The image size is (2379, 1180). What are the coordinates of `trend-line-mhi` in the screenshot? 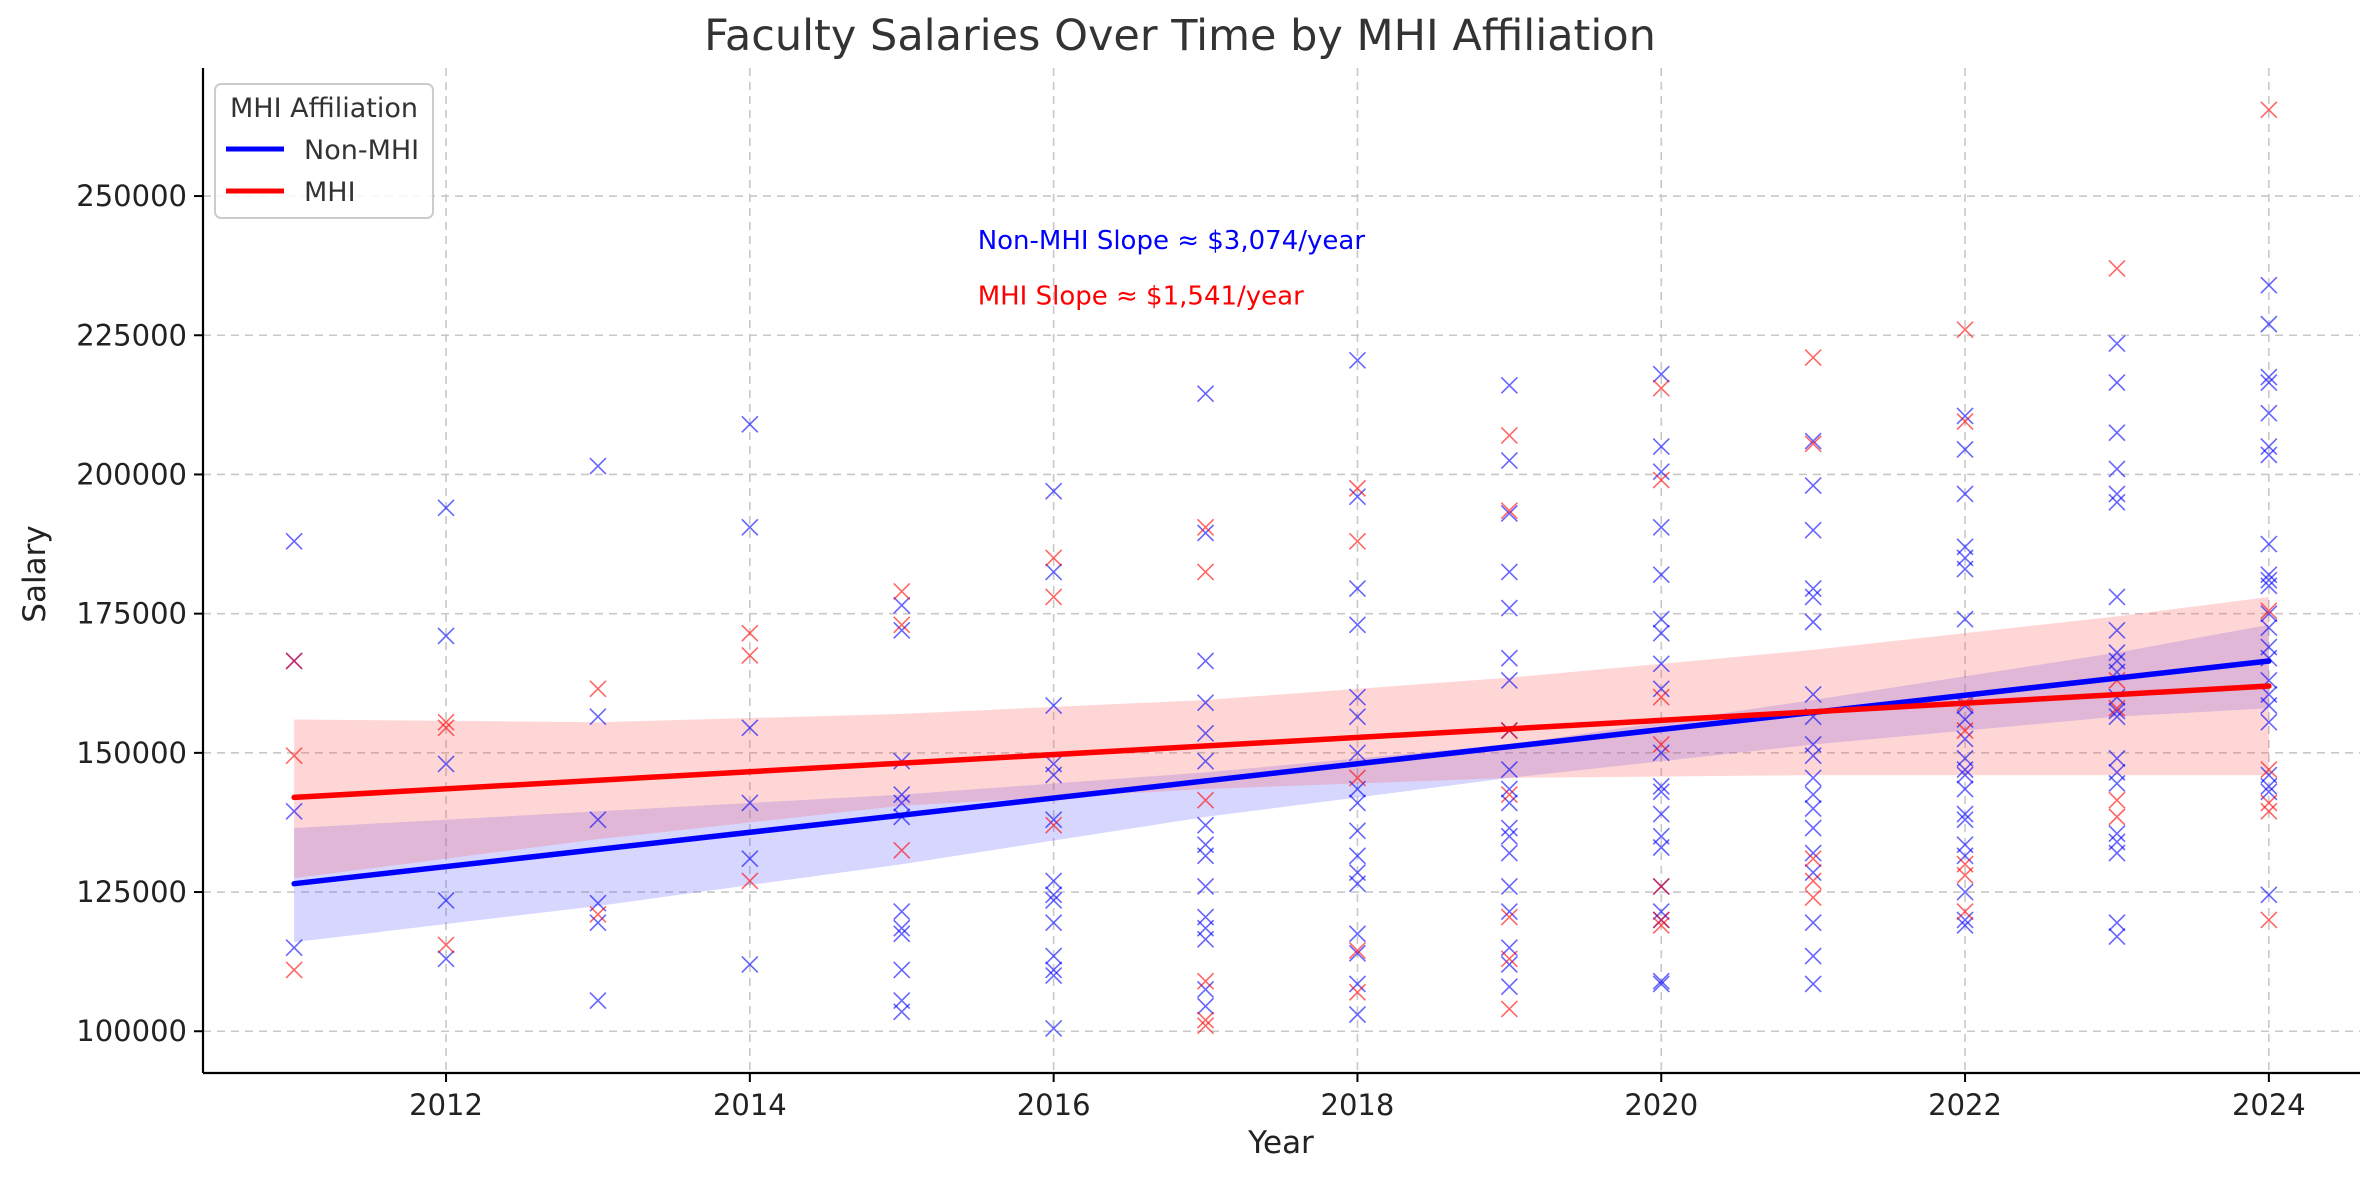 It's located at (1281, 742).